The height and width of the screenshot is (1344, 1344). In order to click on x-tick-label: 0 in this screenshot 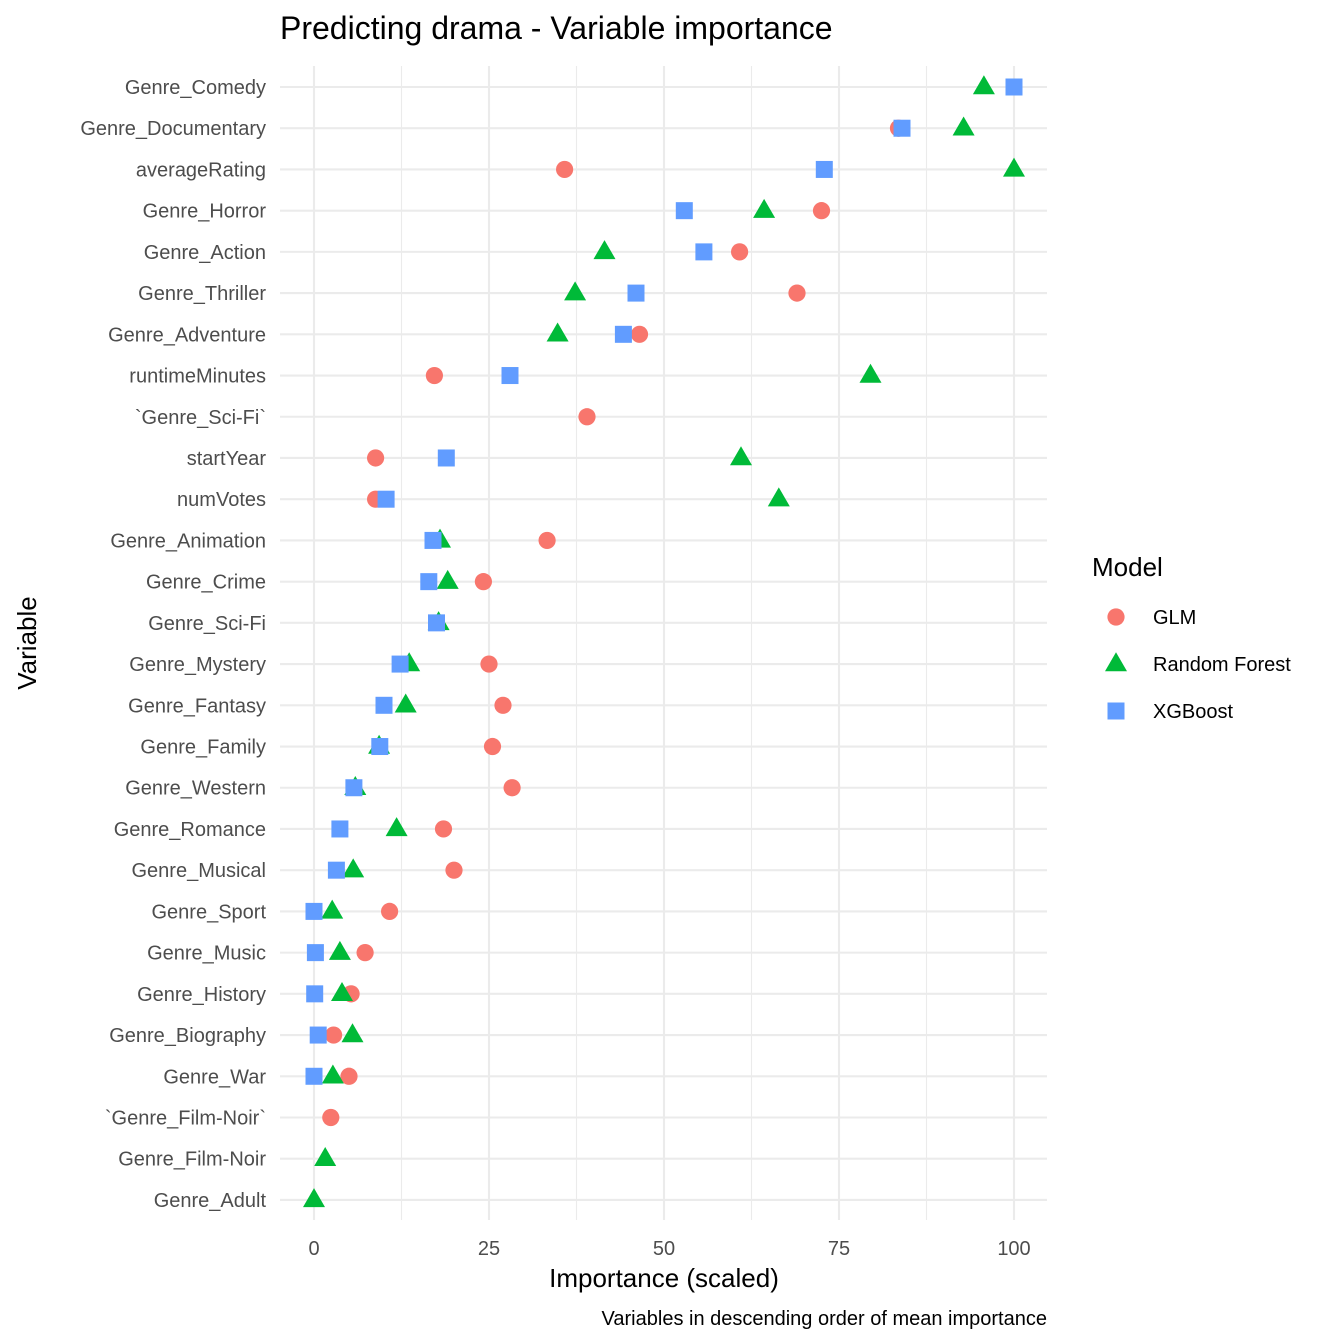, I will do `click(313, 1249)`.